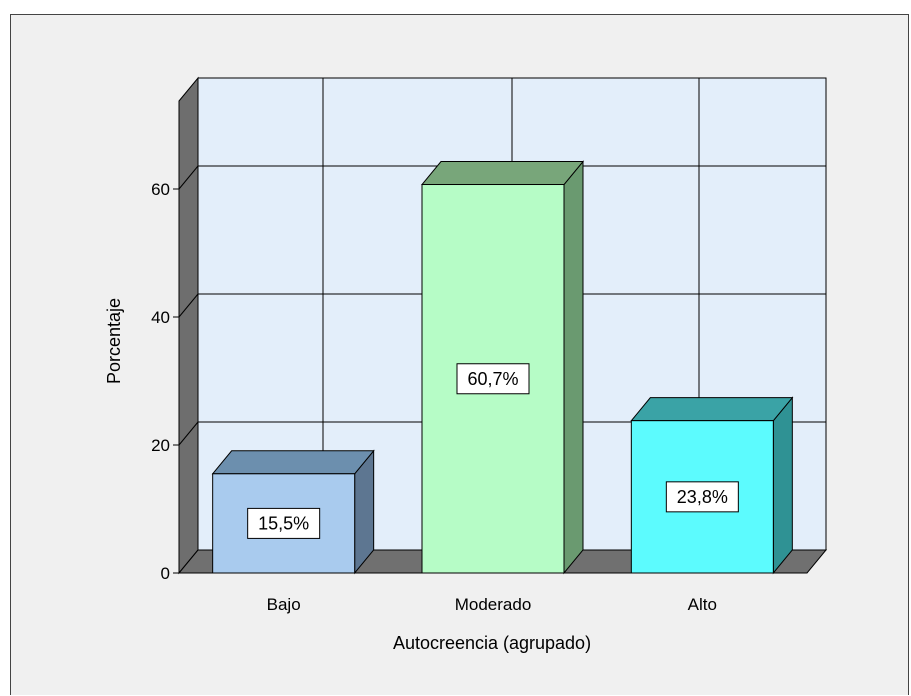  I want to click on y-tick-label: 20, so click(160, 445).